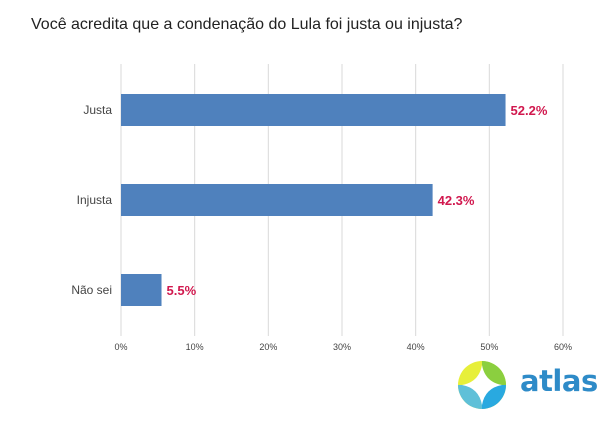 This screenshot has height=424, width=608. Describe the element at coordinates (97, 110) in the screenshot. I see `category-label: Justa` at that location.